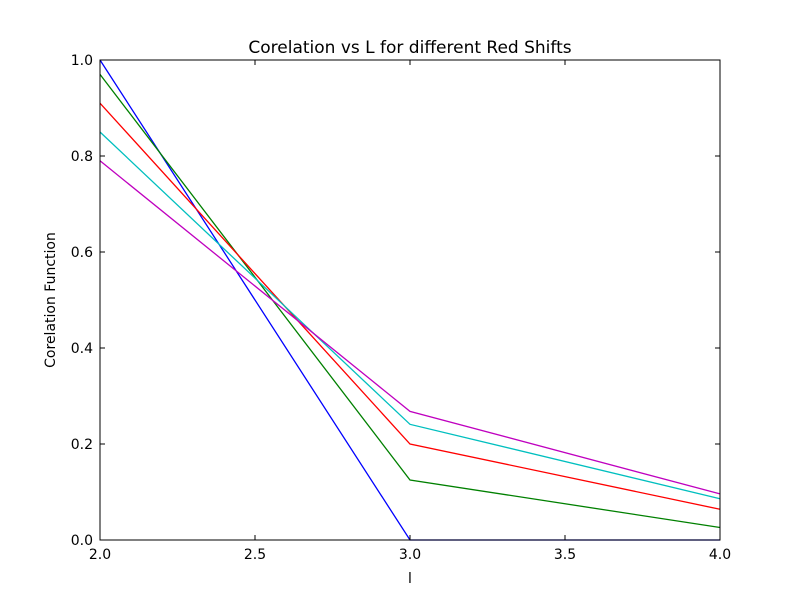  Describe the element at coordinates (100, 555) in the screenshot. I see `x-tick-label: 2.0` at that location.